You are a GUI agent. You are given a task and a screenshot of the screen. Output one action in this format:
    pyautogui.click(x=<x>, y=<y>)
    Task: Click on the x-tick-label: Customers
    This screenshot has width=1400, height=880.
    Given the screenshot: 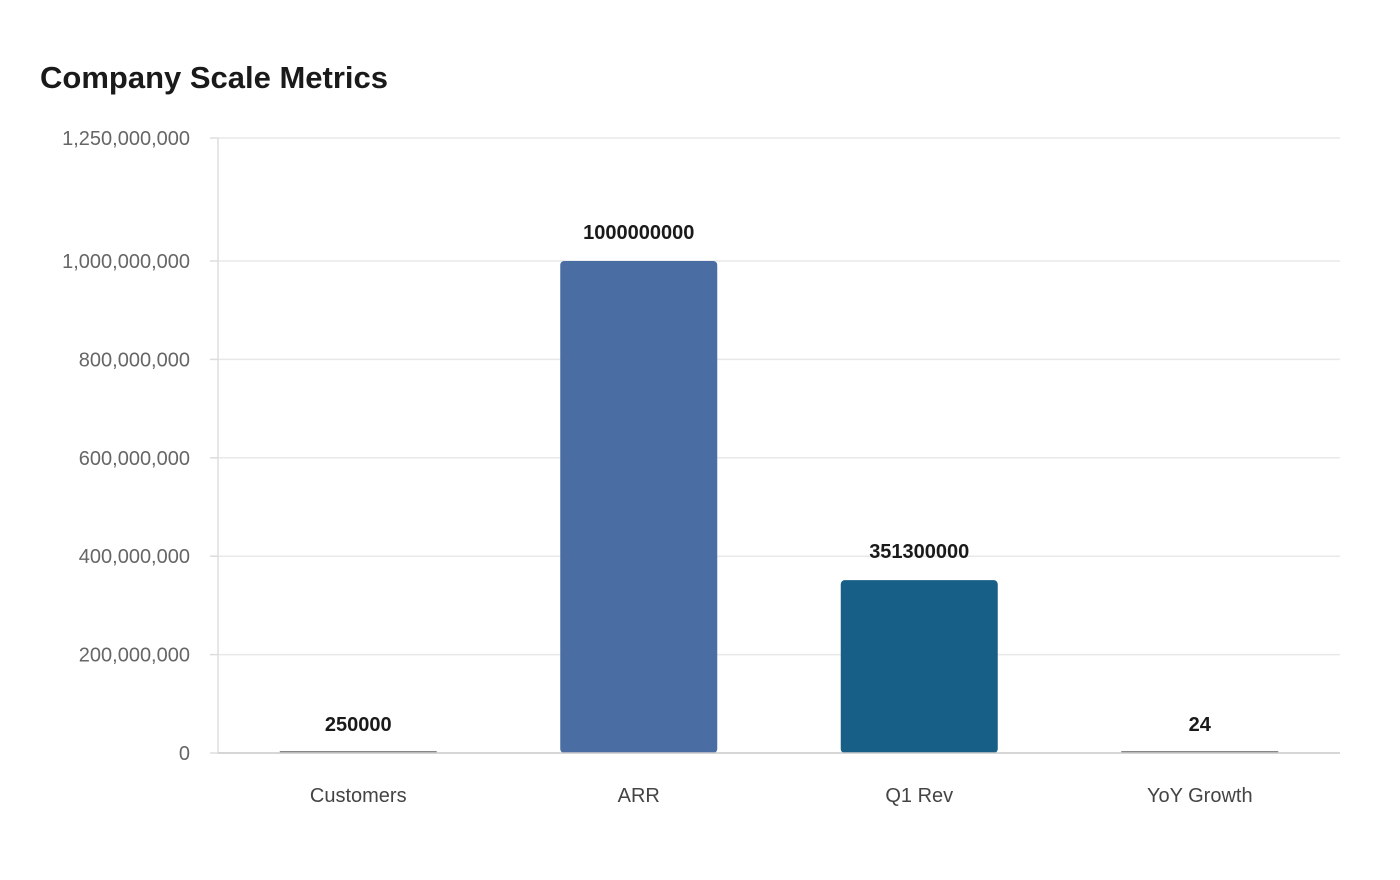 What is the action you would take?
    pyautogui.click(x=358, y=796)
    